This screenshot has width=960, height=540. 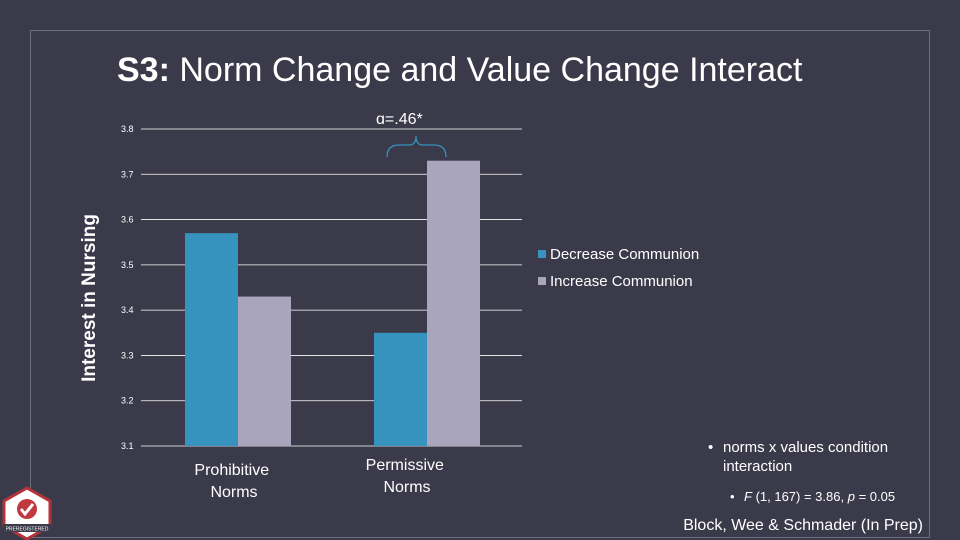 What do you see at coordinates (799, 496) in the screenshot?
I see `stat-f-value: (1, 167) = 3.86,` at bounding box center [799, 496].